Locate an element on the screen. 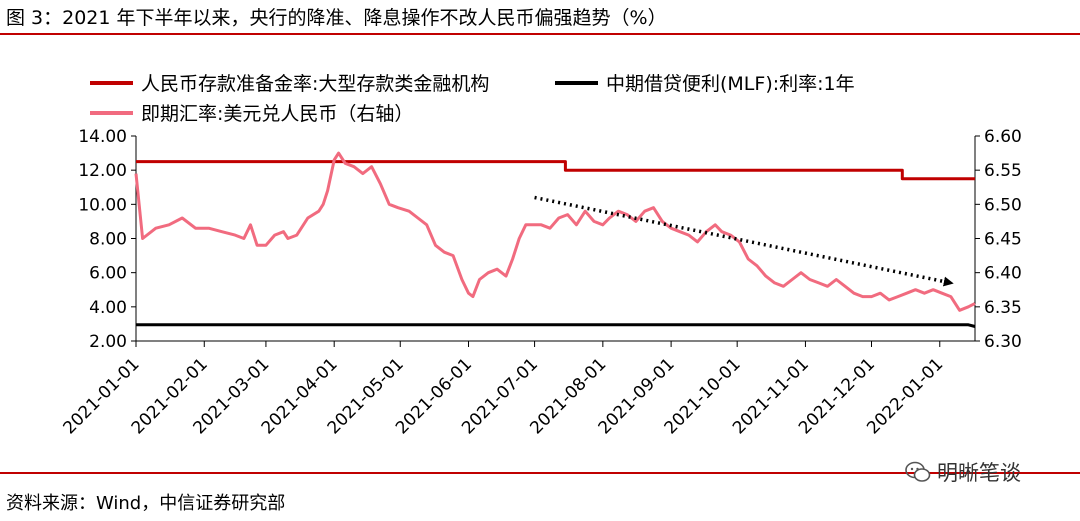 The width and height of the screenshot is (1080, 521). left-y-tick-label: 2.00 is located at coordinates (108, 342).